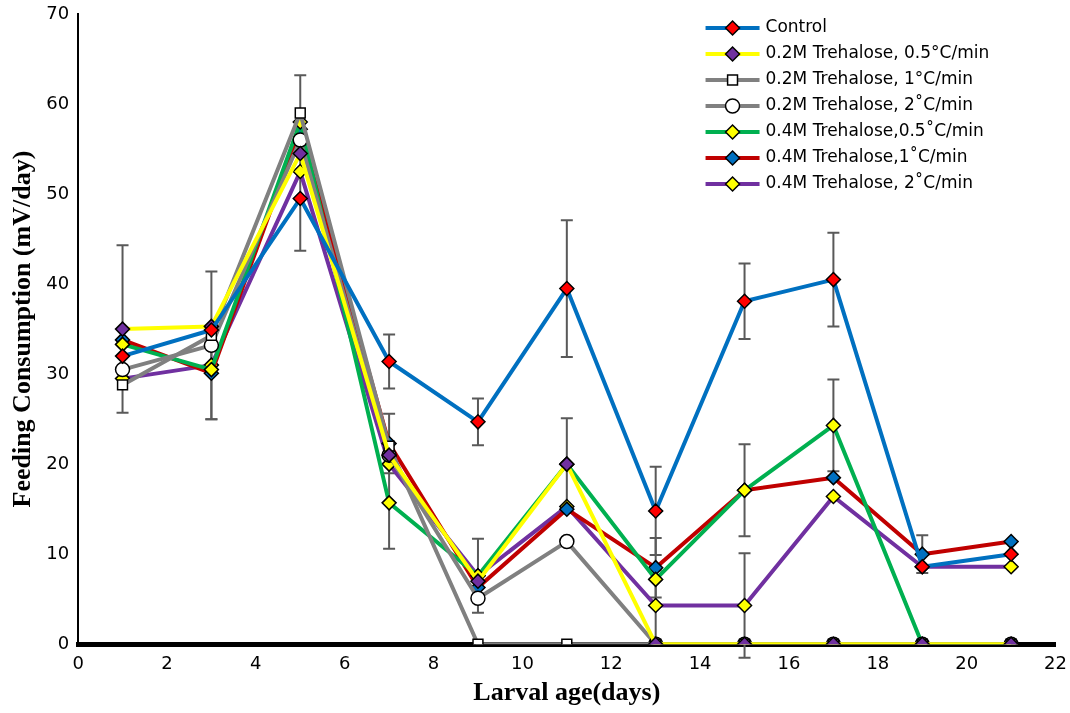  What do you see at coordinates (789, 662) in the screenshot?
I see `x-tick-label: 16` at bounding box center [789, 662].